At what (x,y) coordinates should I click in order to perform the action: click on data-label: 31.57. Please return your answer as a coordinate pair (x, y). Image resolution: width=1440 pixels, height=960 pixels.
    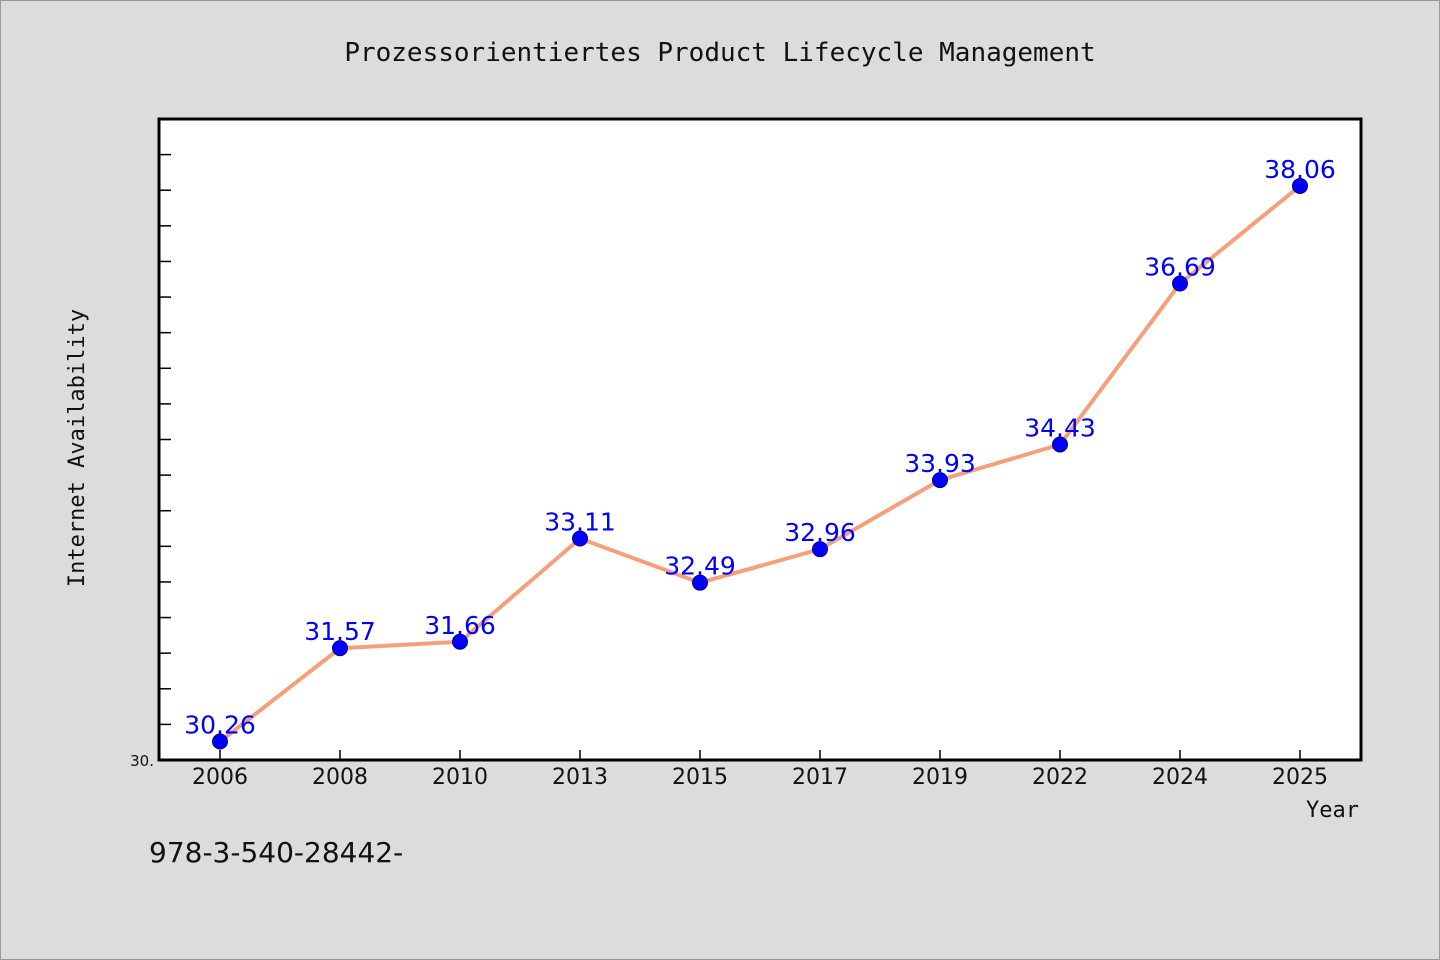
    Looking at the image, I should click on (340, 631).